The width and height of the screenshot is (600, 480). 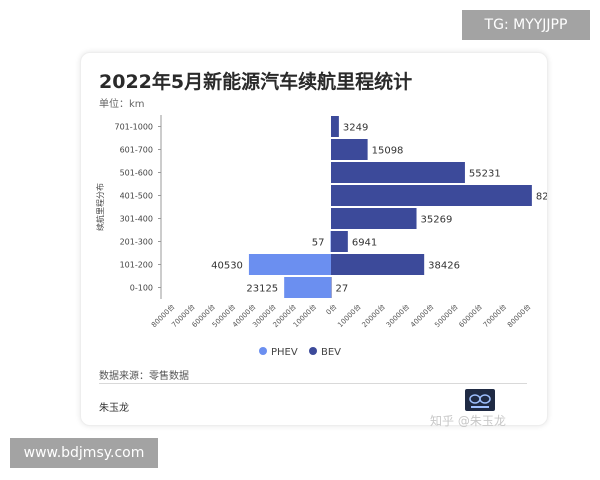 I want to click on bev-value-label: 27, so click(x=342, y=289).